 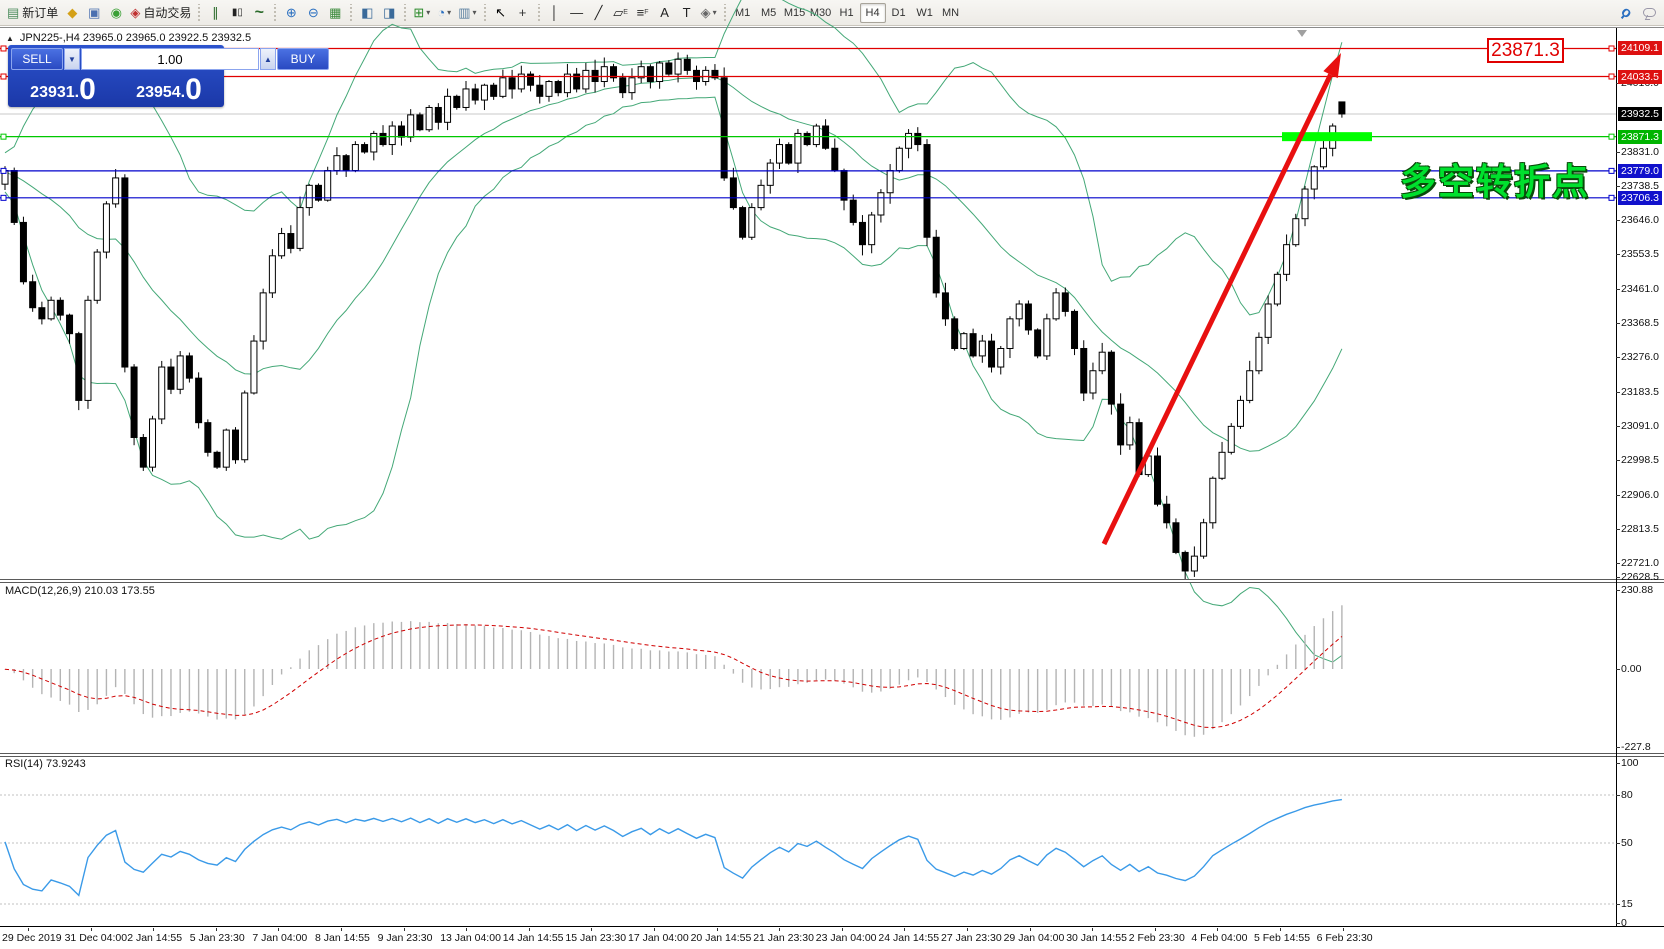 What do you see at coordinates (1640, 288) in the screenshot?
I see `price-axis-label: 23461.0` at bounding box center [1640, 288].